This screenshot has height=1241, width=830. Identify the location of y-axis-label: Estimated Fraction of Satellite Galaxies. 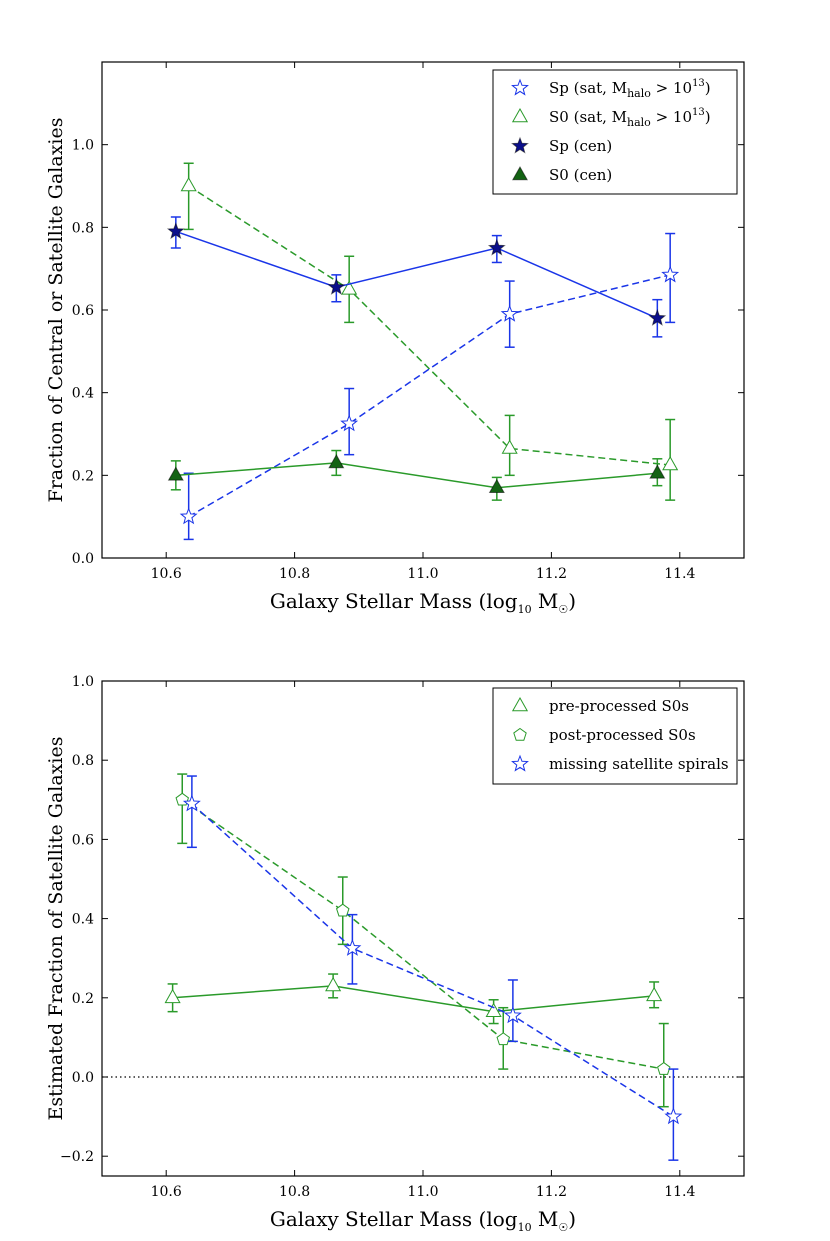
(56, 929).